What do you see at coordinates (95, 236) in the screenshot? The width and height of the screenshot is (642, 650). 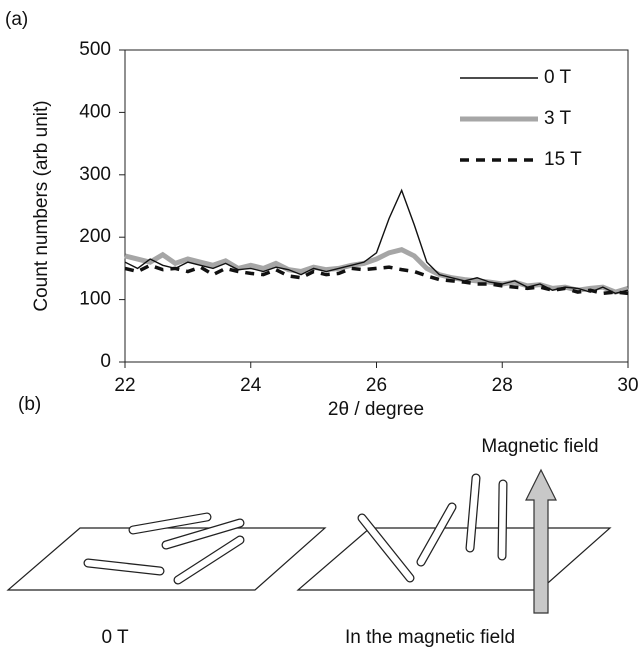 I see `y-tick-label: 200` at bounding box center [95, 236].